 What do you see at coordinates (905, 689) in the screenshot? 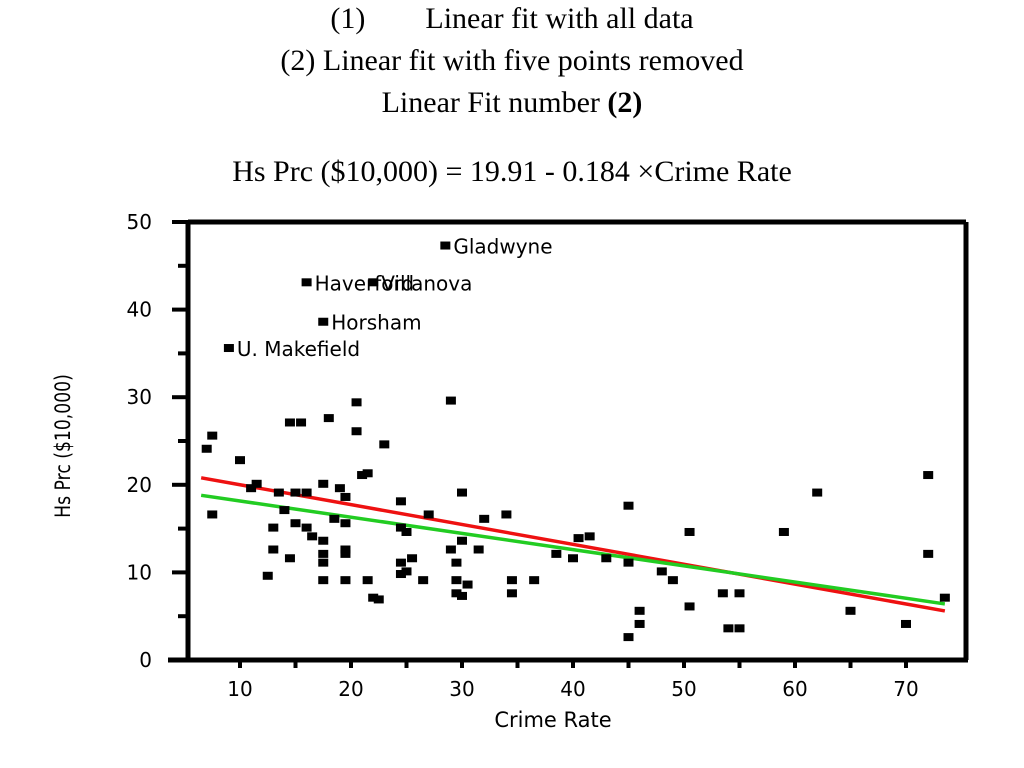
I see `x-tick-label: 70` at bounding box center [905, 689].